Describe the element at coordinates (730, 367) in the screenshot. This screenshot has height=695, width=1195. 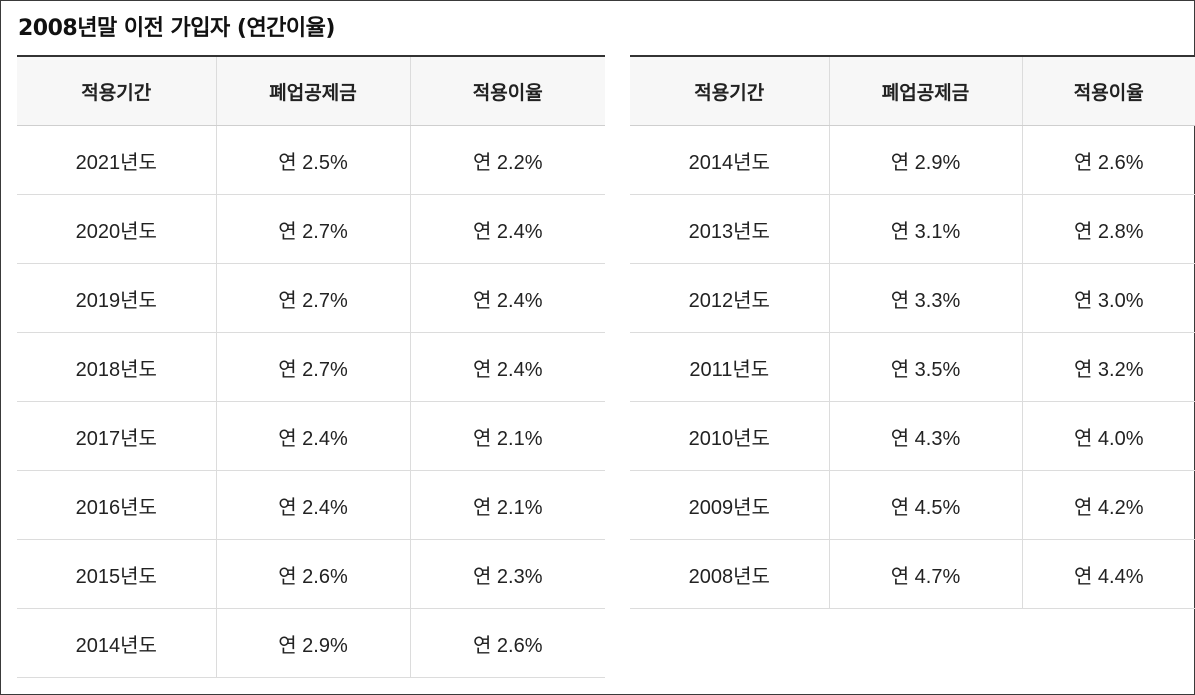
I see `cell-period: 2011년도` at that location.